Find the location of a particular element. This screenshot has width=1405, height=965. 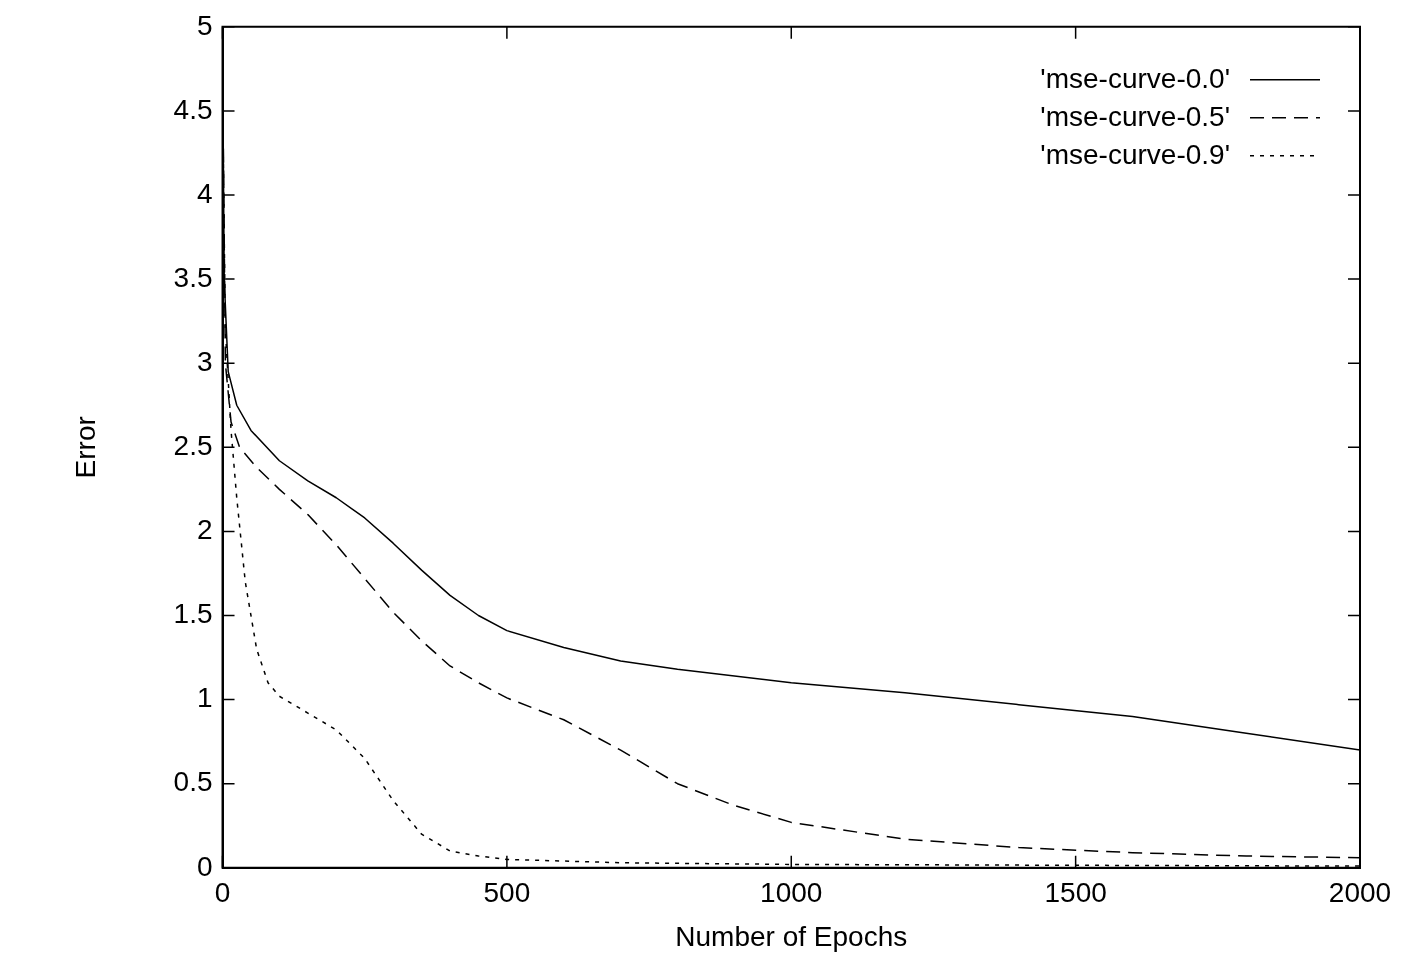

legend-label: 'mse-curve-0.5' is located at coordinates (1135, 116).